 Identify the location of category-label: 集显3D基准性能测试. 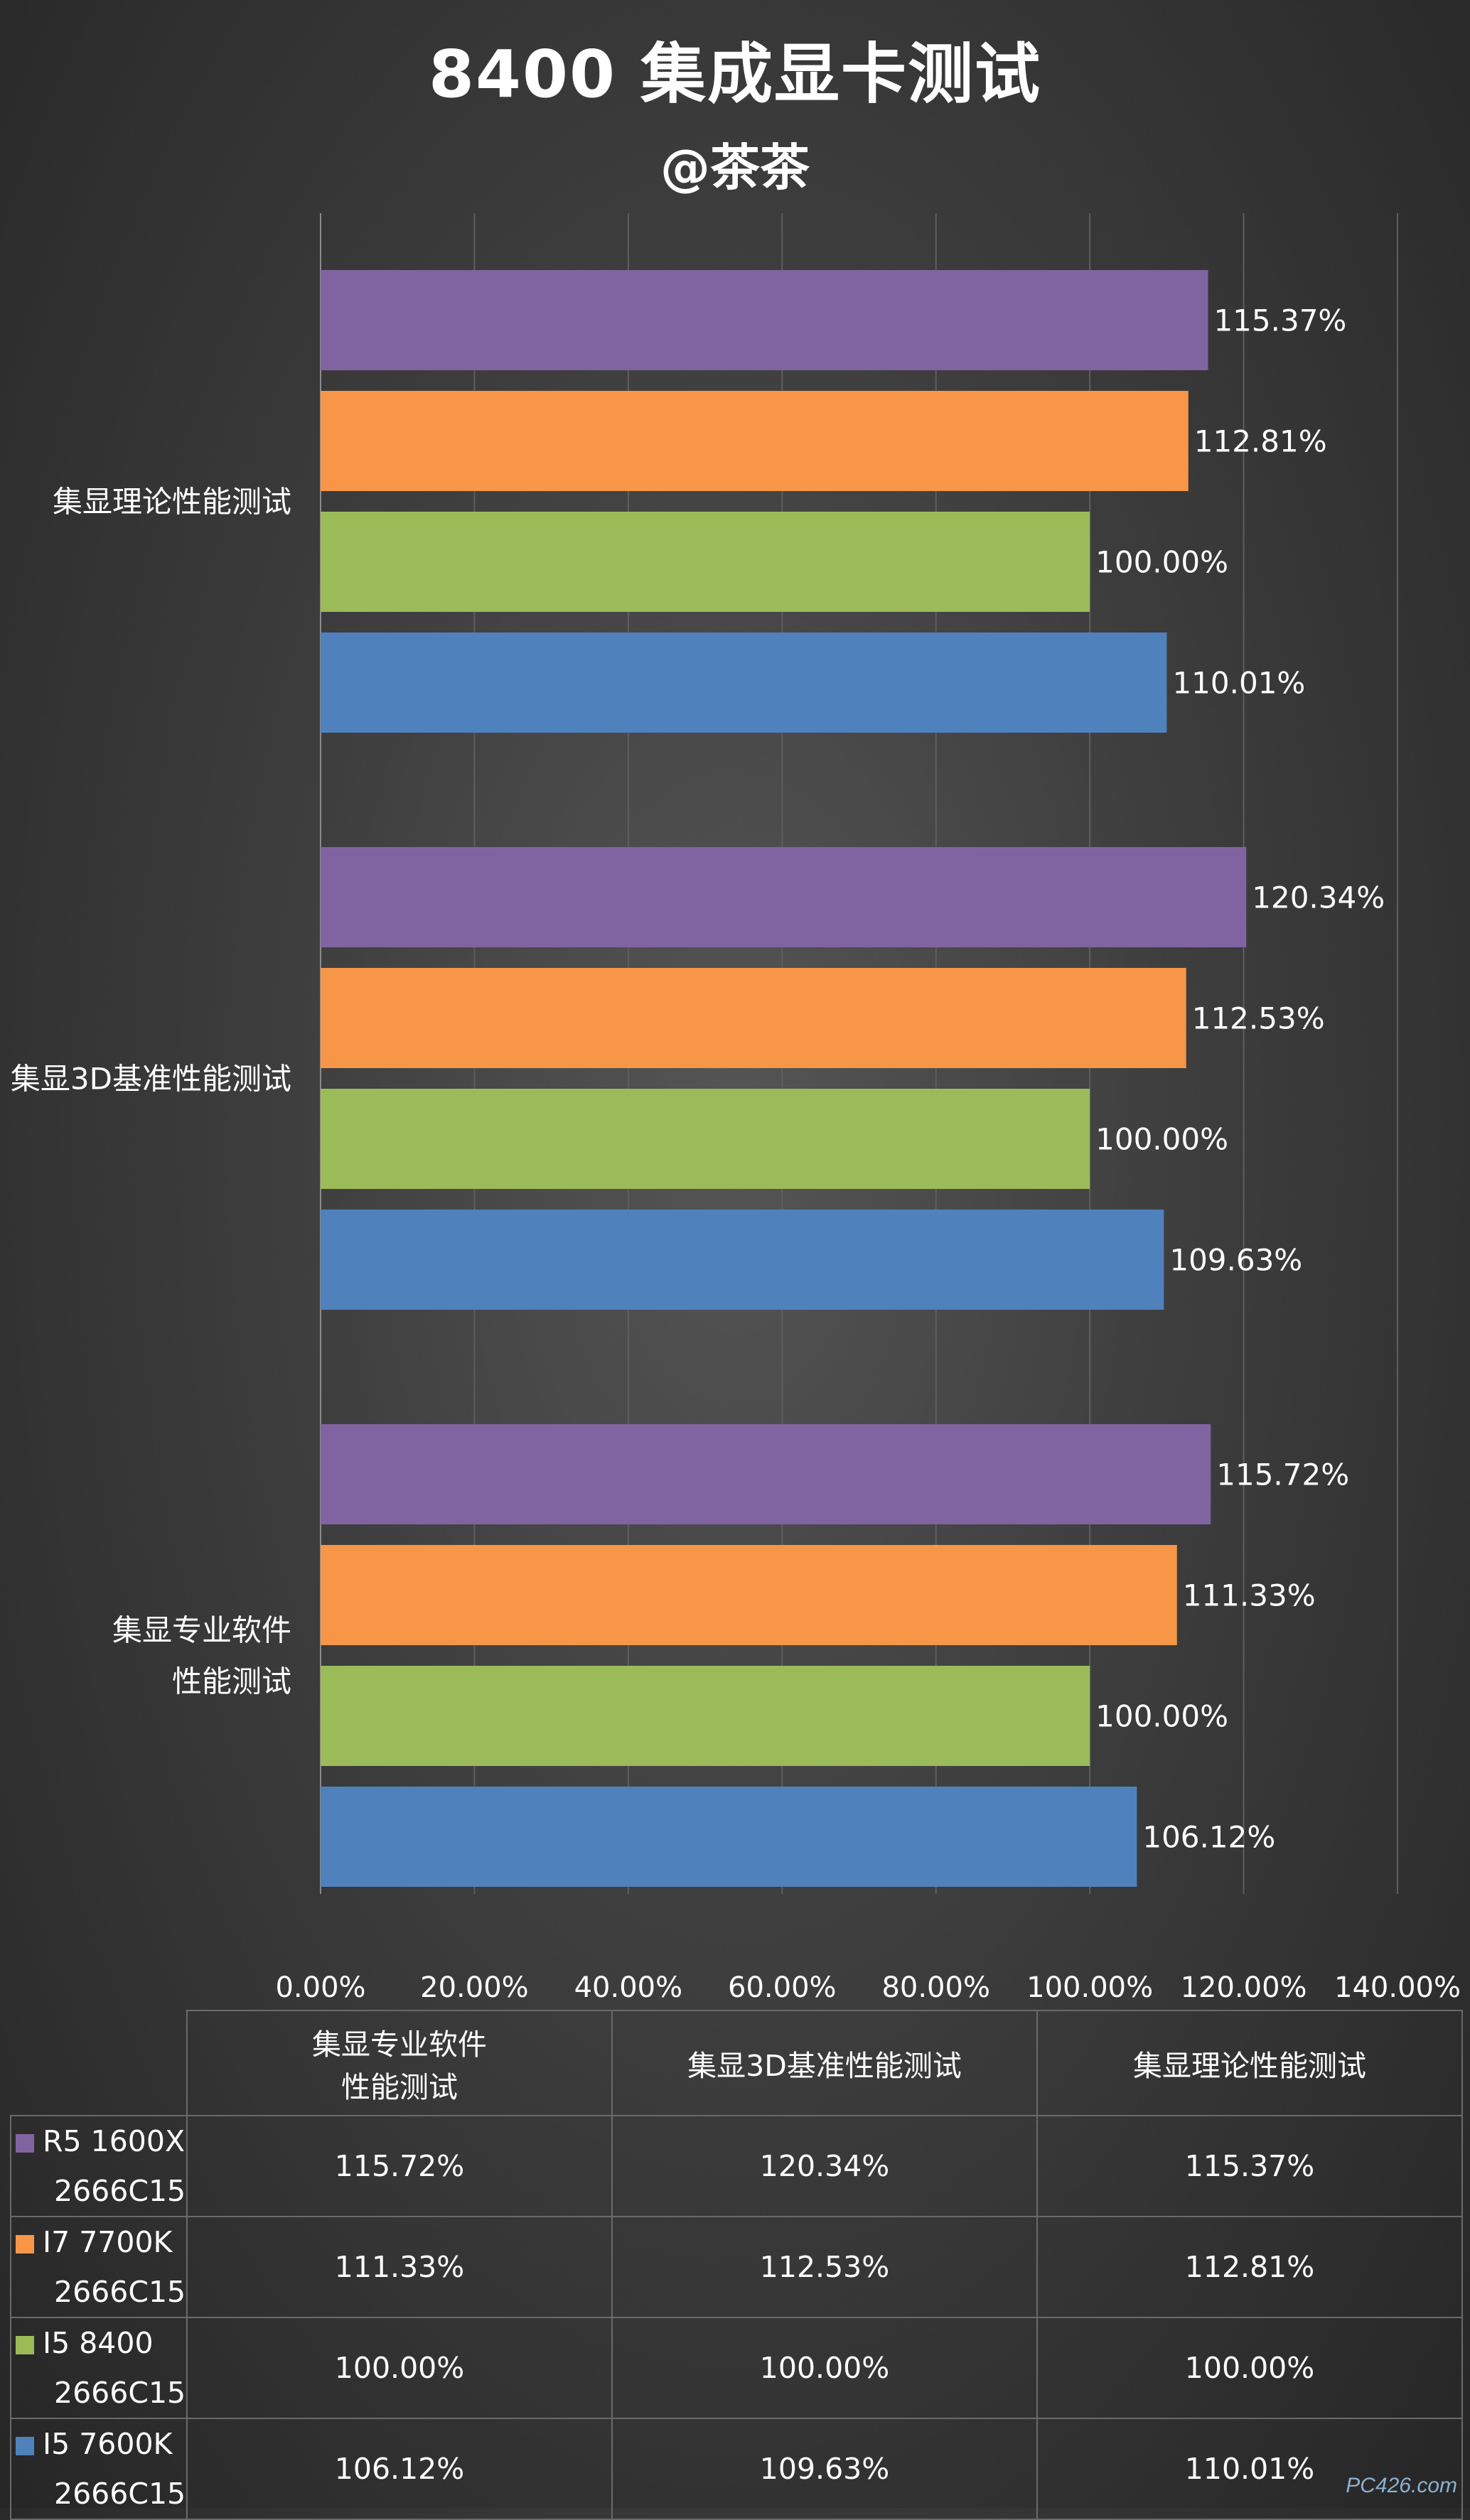
(151, 1079).